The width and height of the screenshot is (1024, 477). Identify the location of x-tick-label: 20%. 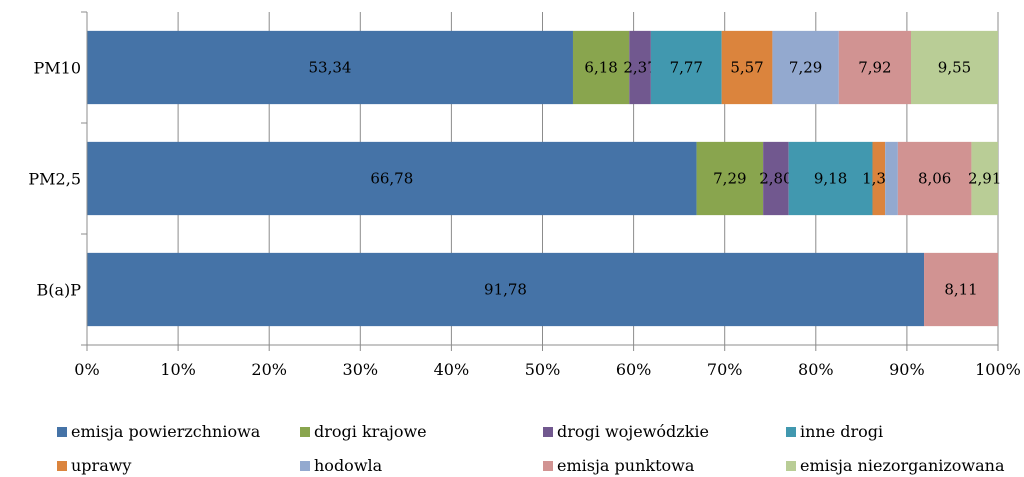
(269, 369).